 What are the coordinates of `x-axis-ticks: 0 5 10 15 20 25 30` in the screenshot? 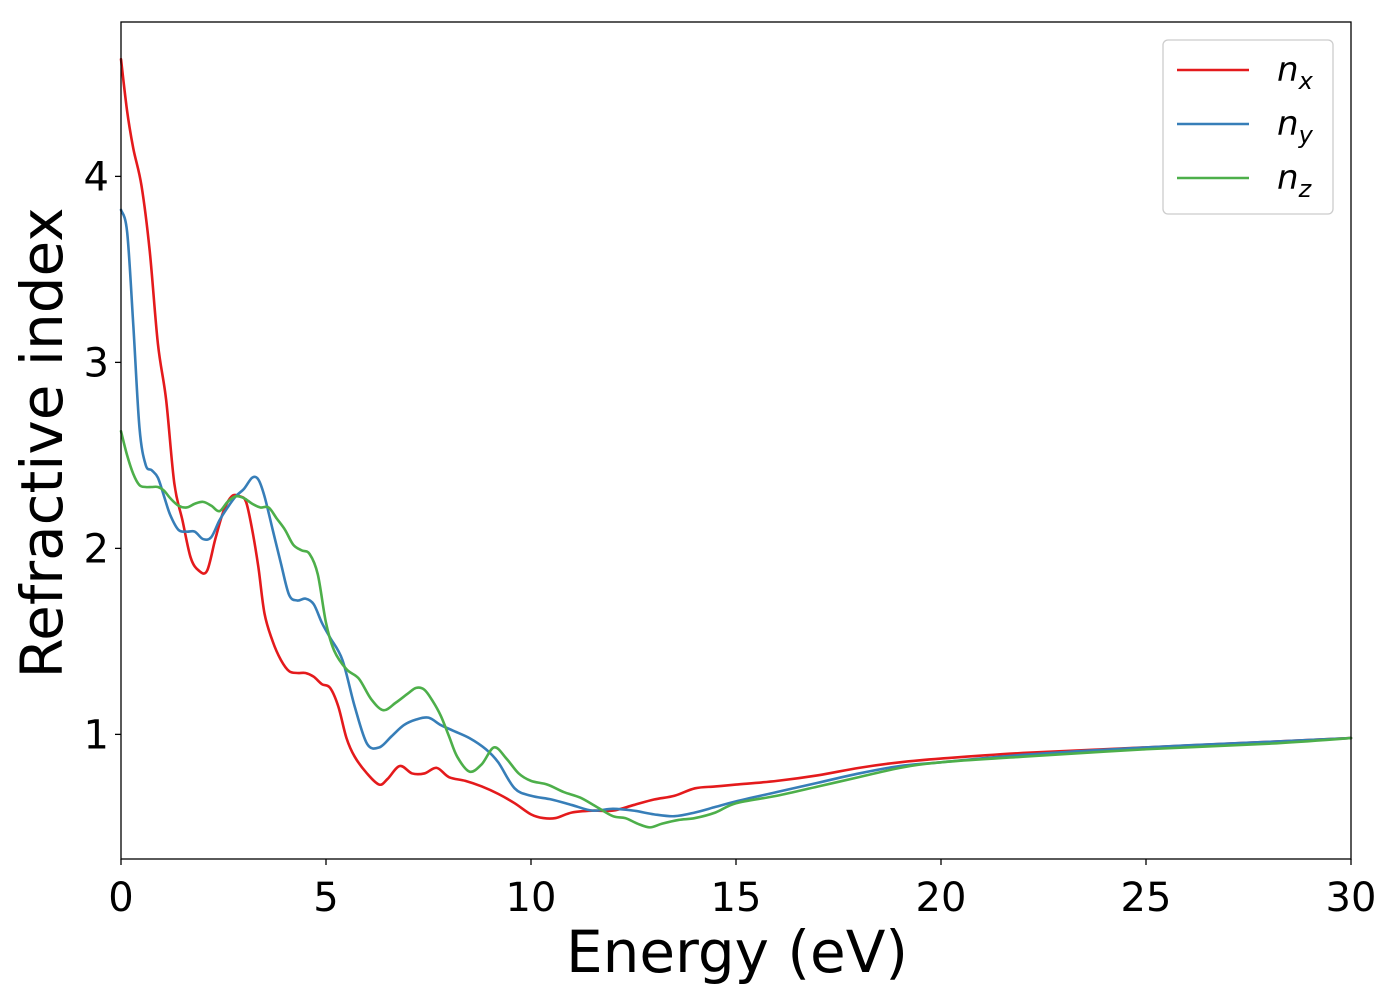 It's located at (742, 890).